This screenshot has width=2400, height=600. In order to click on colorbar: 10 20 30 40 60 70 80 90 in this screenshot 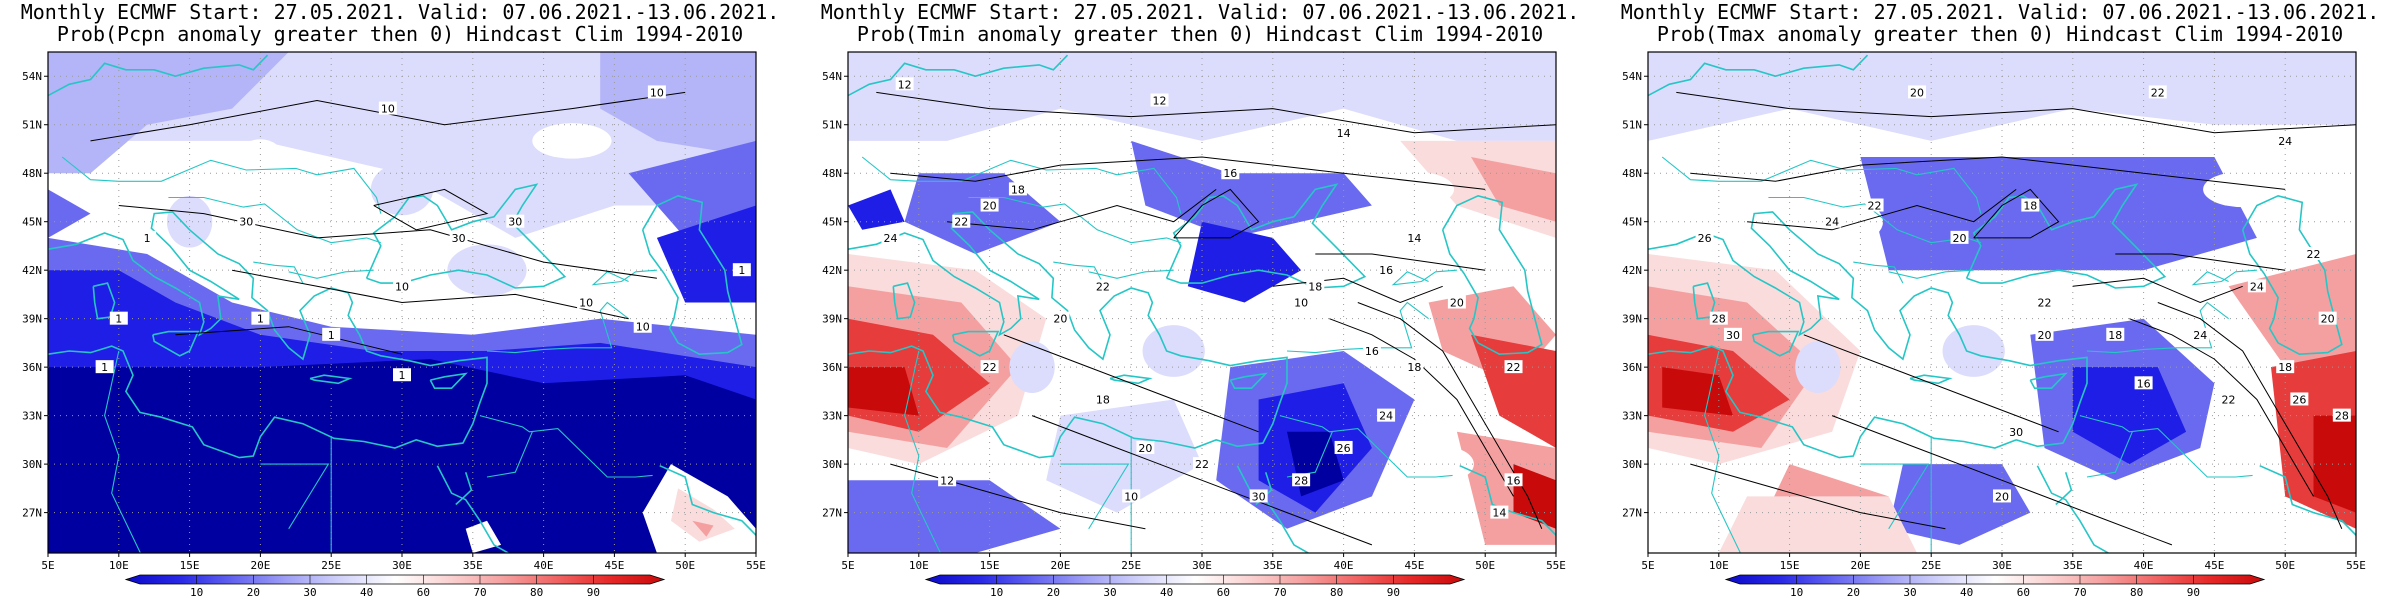, I will do `click(395, 586)`.